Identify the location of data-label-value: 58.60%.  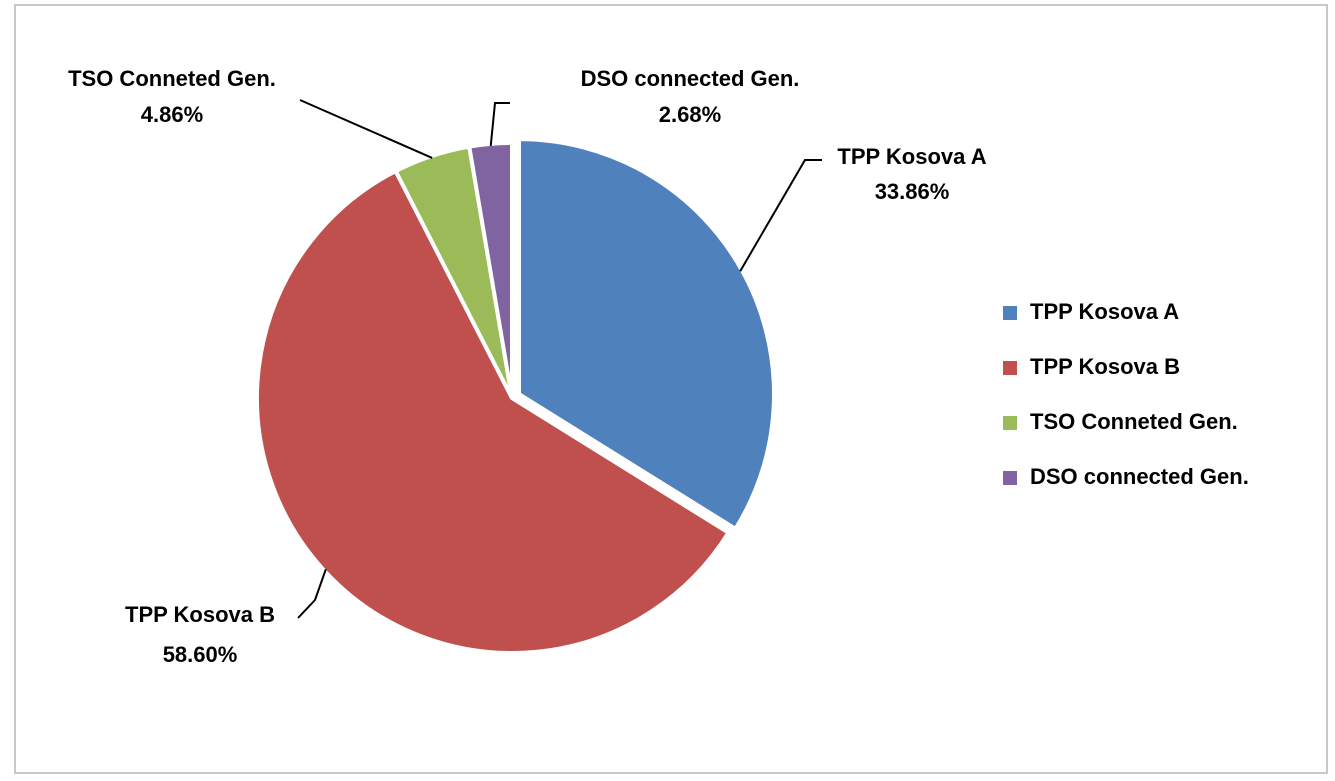
(200, 654).